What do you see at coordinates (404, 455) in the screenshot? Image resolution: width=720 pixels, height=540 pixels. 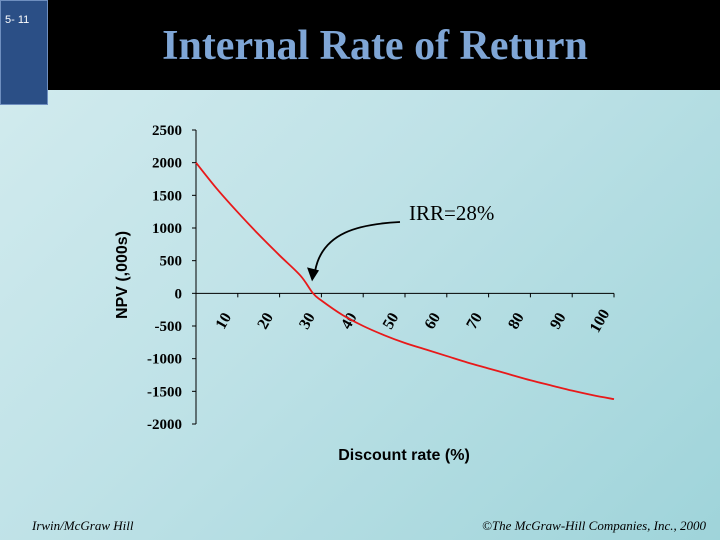 I see `x-axis-label: Discount rate (%)` at bounding box center [404, 455].